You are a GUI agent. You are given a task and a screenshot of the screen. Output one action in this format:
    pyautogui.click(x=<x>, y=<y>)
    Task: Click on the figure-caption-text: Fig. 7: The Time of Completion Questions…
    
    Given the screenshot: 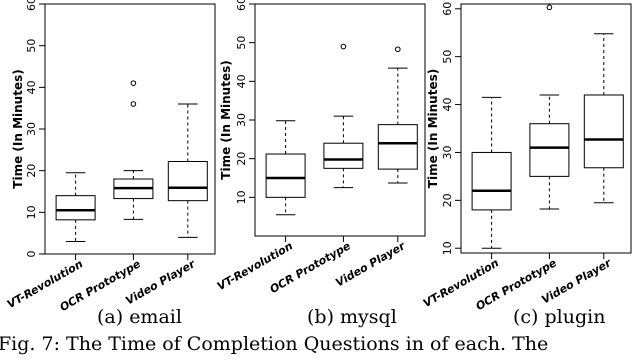 What is the action you would take?
    pyautogui.click(x=274, y=344)
    